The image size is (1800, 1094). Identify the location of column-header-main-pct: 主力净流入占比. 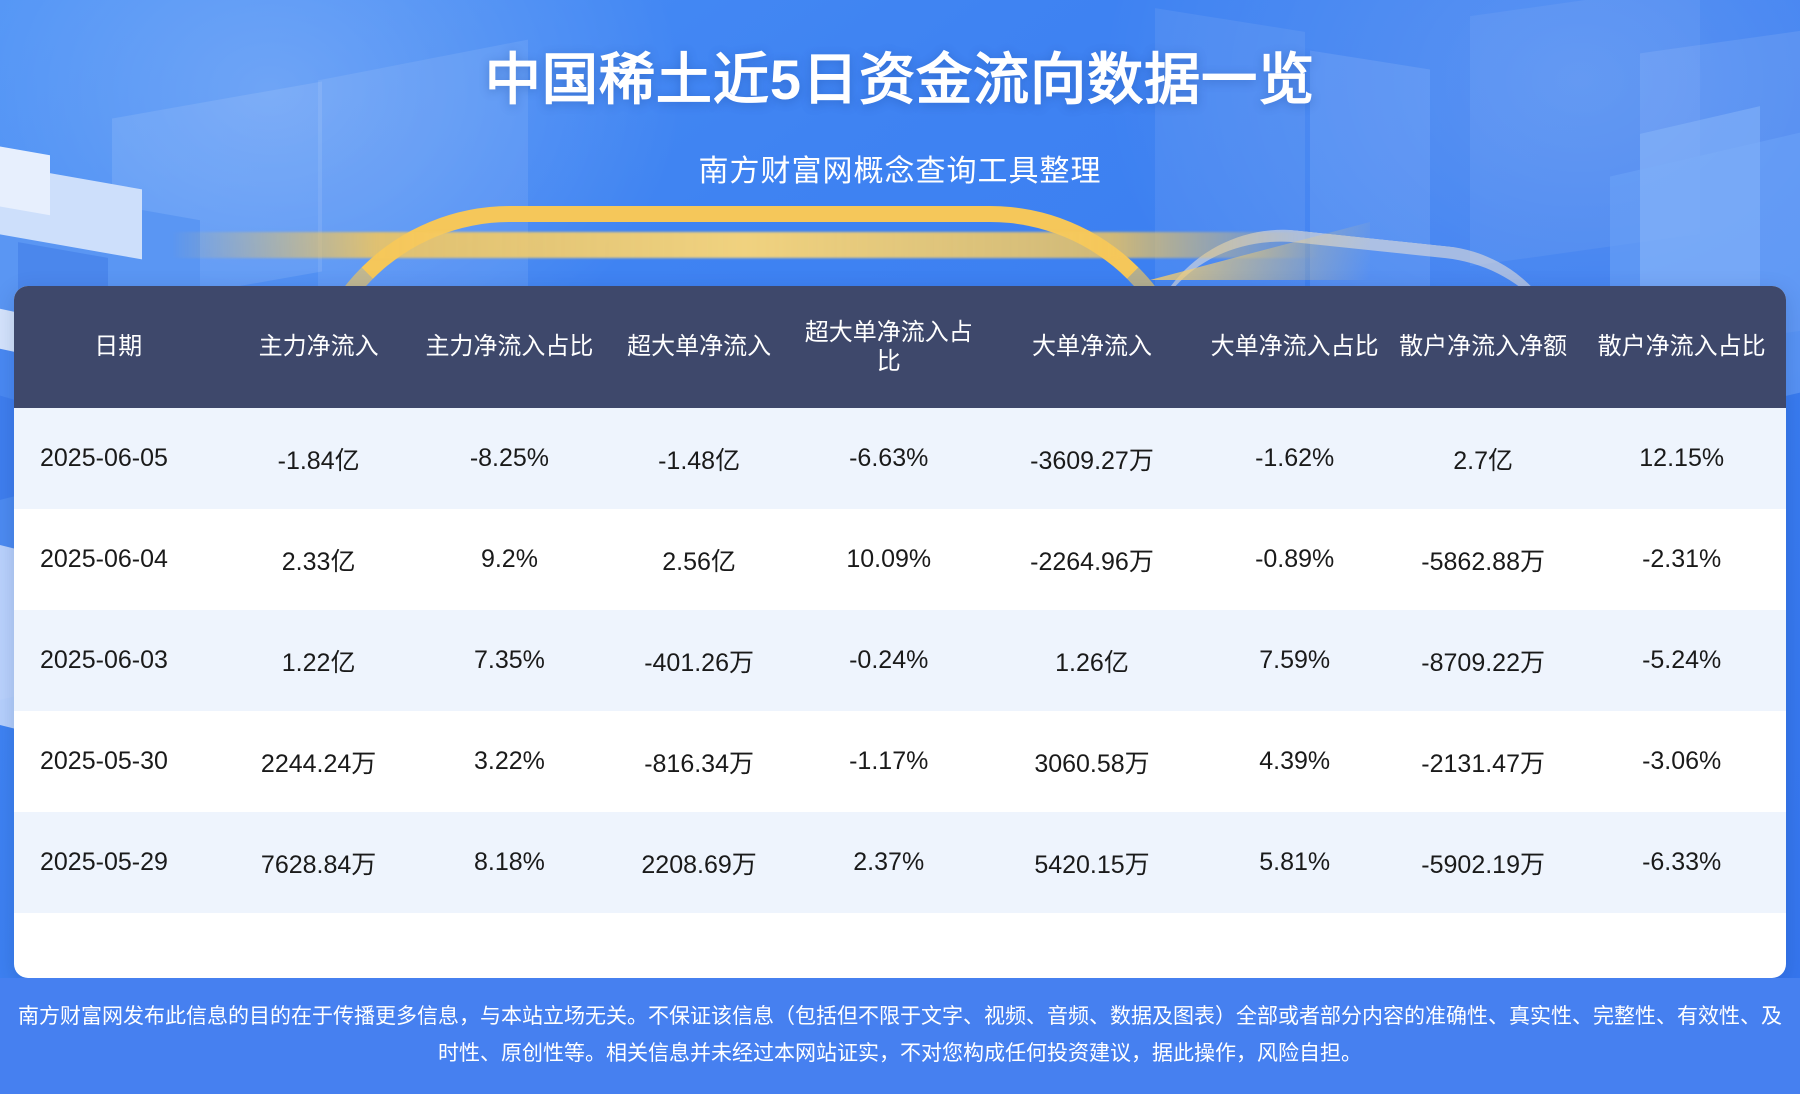
(509, 347).